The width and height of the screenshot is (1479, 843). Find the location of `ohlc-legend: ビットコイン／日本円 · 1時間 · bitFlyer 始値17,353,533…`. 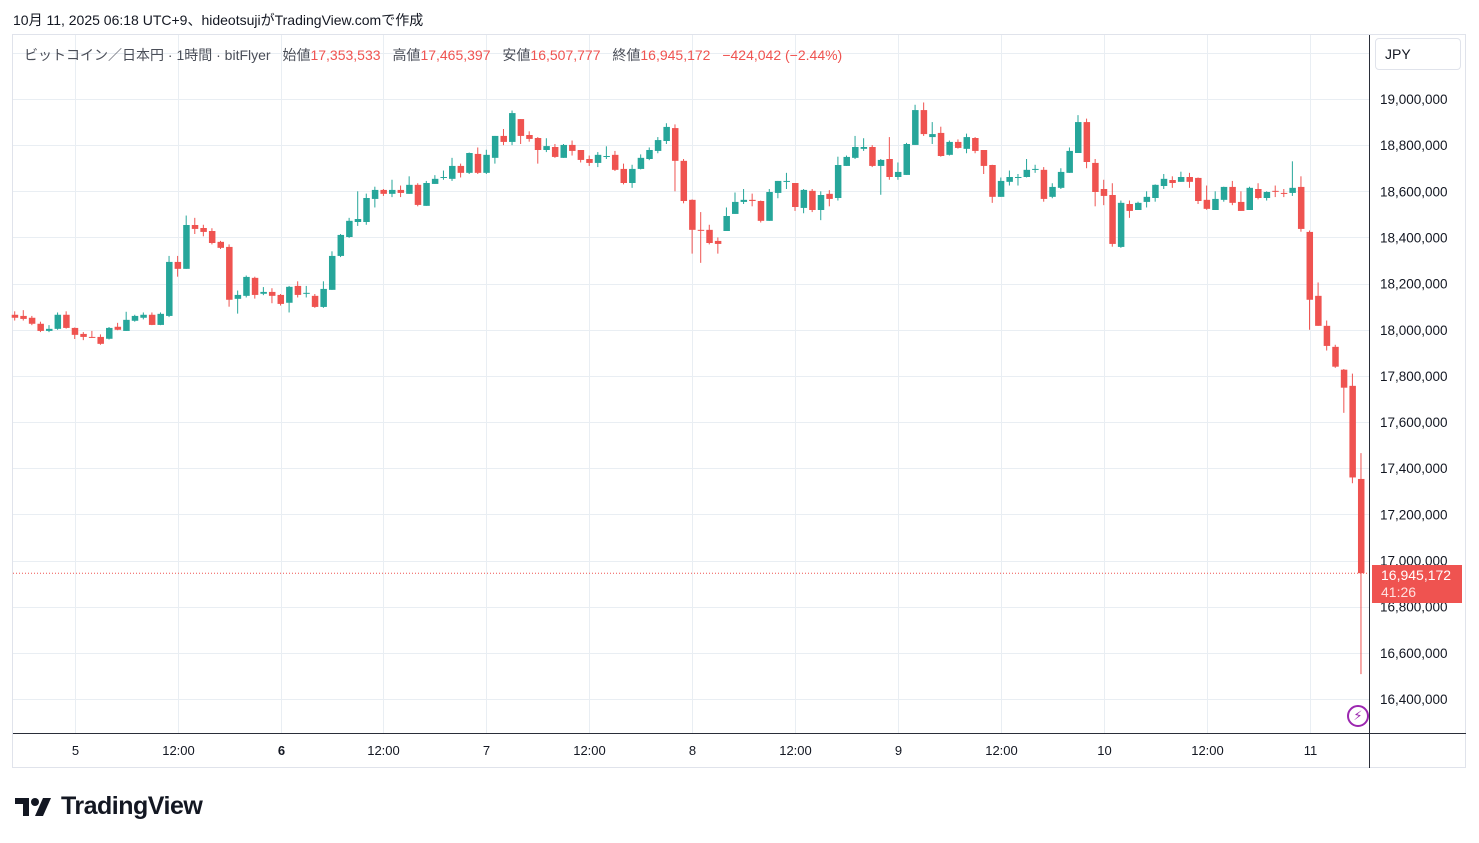

ohlc-legend: ビットコイン／日本円 · 1時間 · bitFlyer 始値17,353,533… is located at coordinates (433, 55).